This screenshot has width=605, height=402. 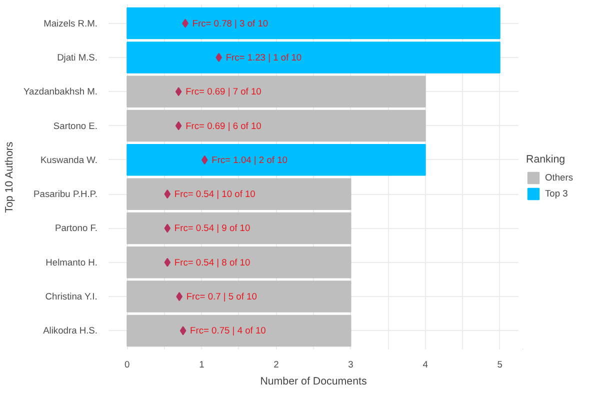 What do you see at coordinates (77, 57) in the screenshot?
I see `y-tick-label: Djati M.S.` at bounding box center [77, 57].